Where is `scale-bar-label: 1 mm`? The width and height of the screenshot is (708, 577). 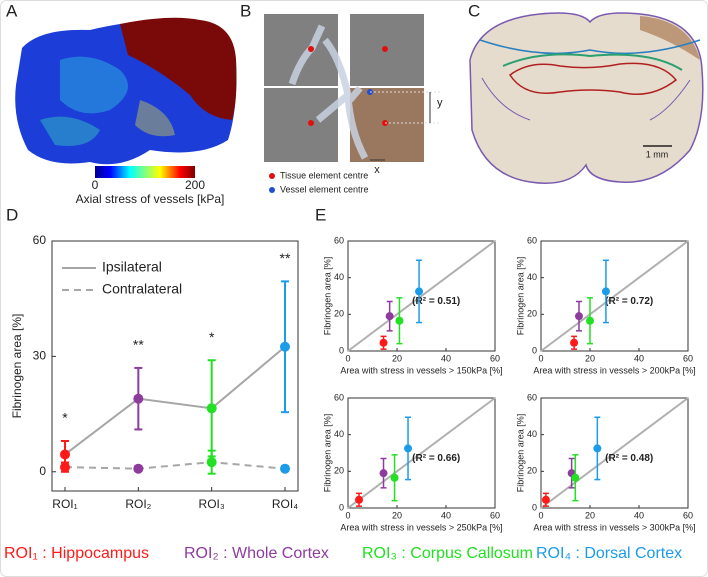 scale-bar-label: 1 mm is located at coordinates (657, 154).